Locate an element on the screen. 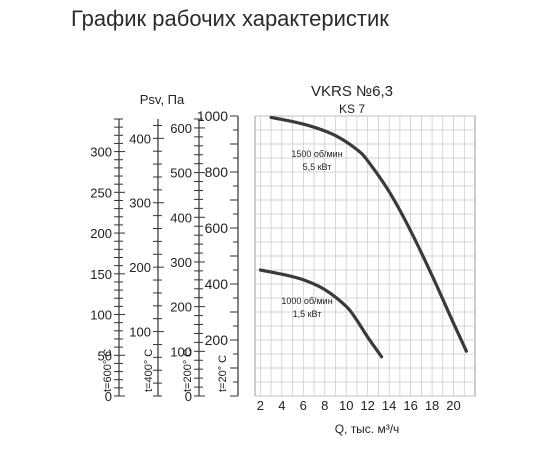  secondary-axis-tick-label: 50 is located at coordinates (105, 355).